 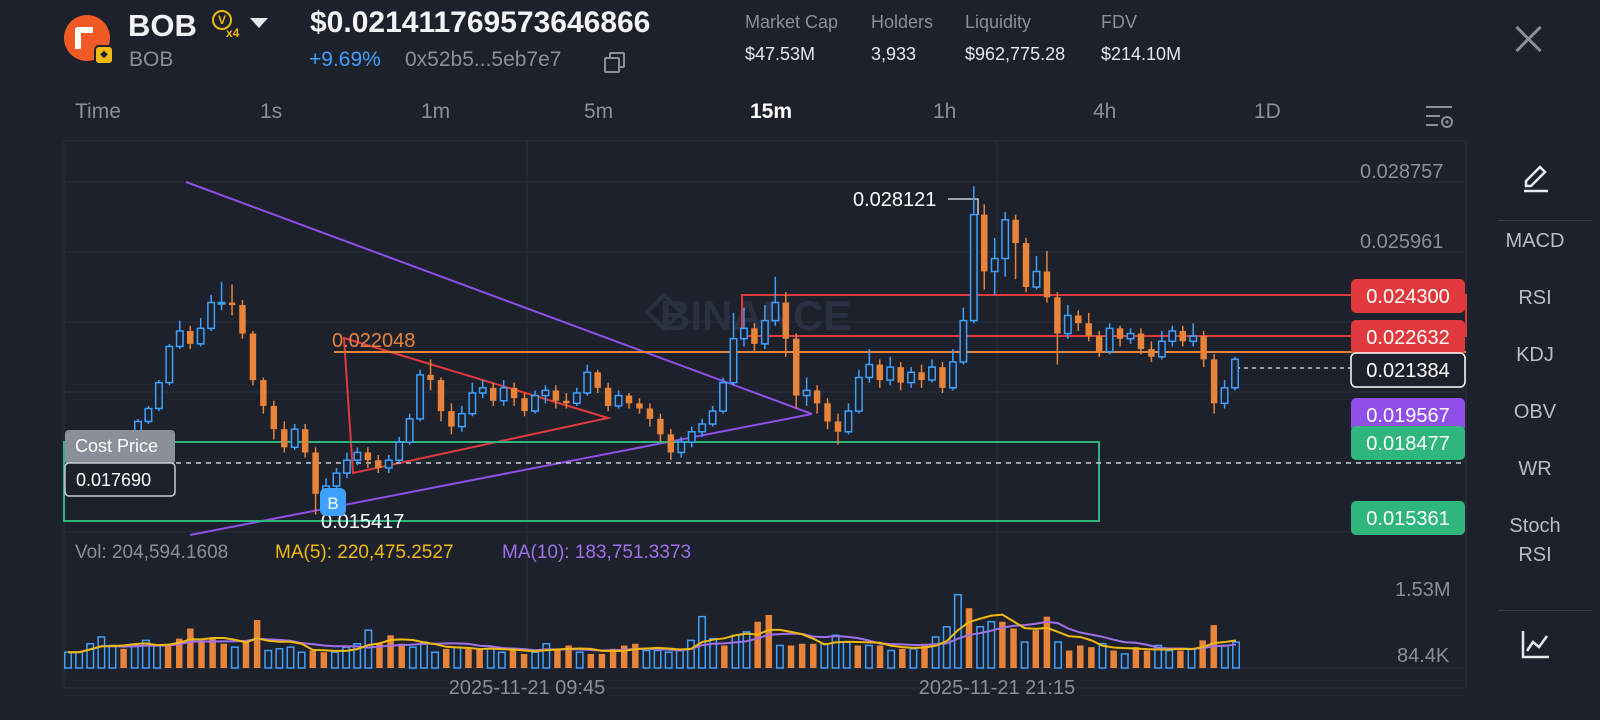 What do you see at coordinates (333, 502) in the screenshot?
I see `buy-marker: B` at bounding box center [333, 502].